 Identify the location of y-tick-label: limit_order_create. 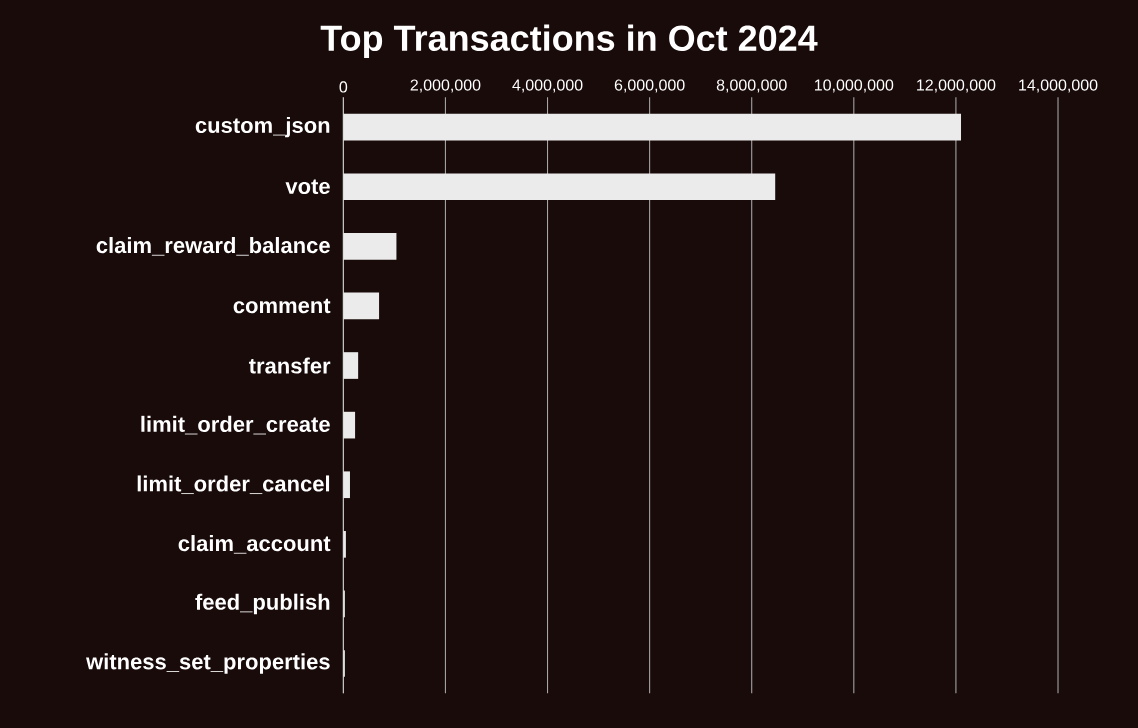
(235, 425).